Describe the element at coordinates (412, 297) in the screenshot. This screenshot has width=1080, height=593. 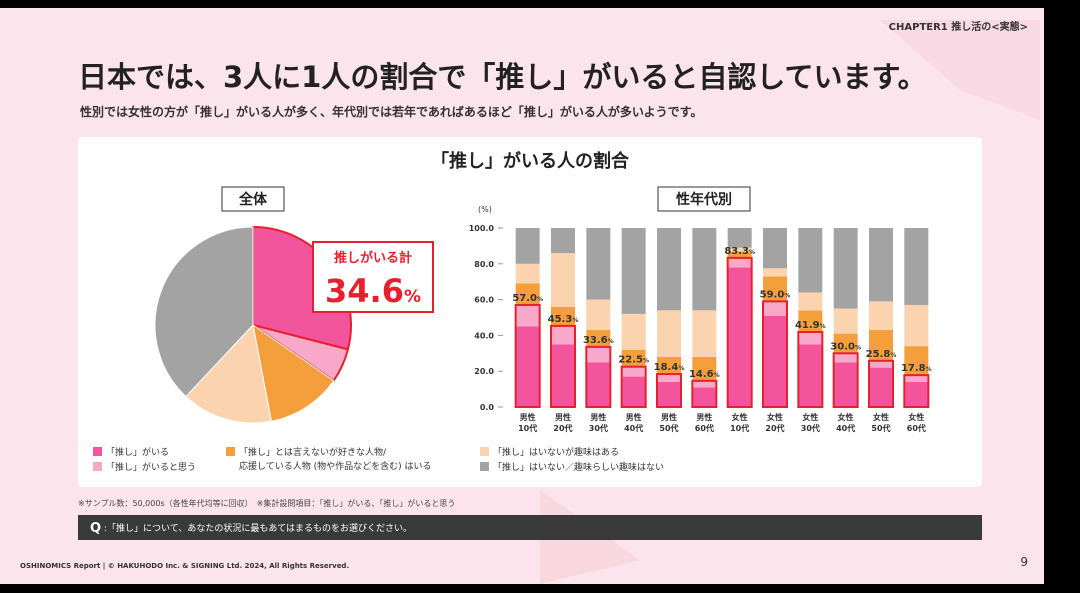
I see `callout-unit: %` at that location.